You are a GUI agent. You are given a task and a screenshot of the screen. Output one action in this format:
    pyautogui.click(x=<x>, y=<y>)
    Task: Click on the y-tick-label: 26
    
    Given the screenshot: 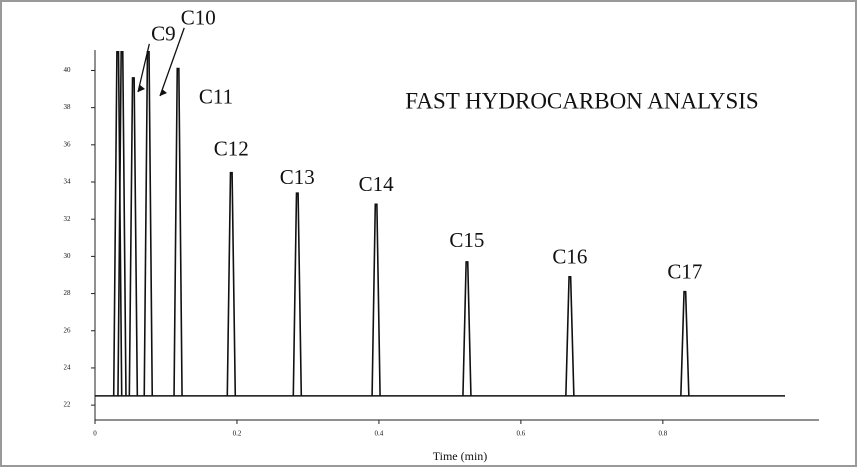 What is the action you would take?
    pyautogui.click(x=68, y=330)
    